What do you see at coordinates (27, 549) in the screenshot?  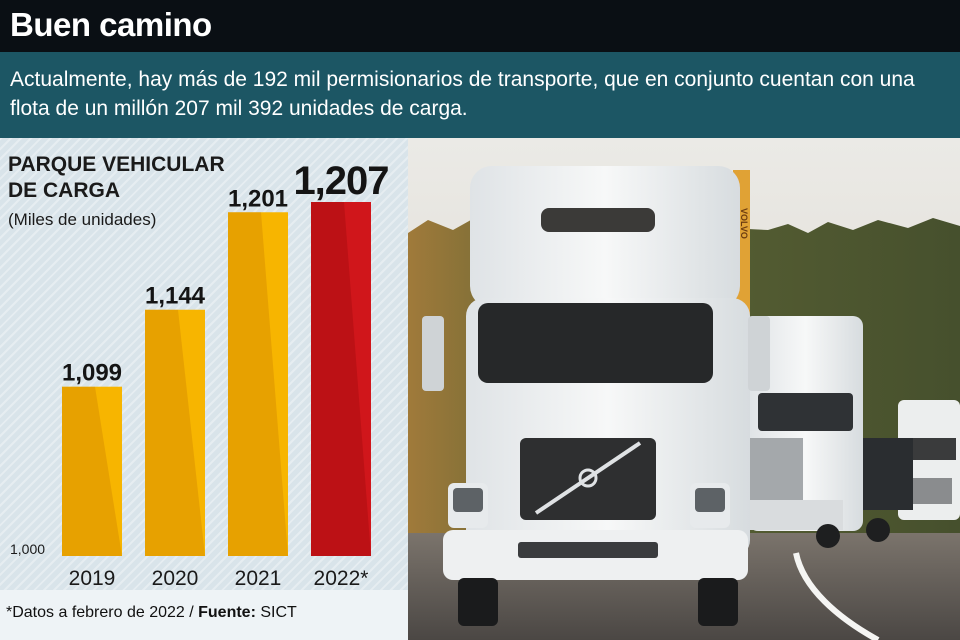 I see `baseline-label: 1,000` at bounding box center [27, 549].